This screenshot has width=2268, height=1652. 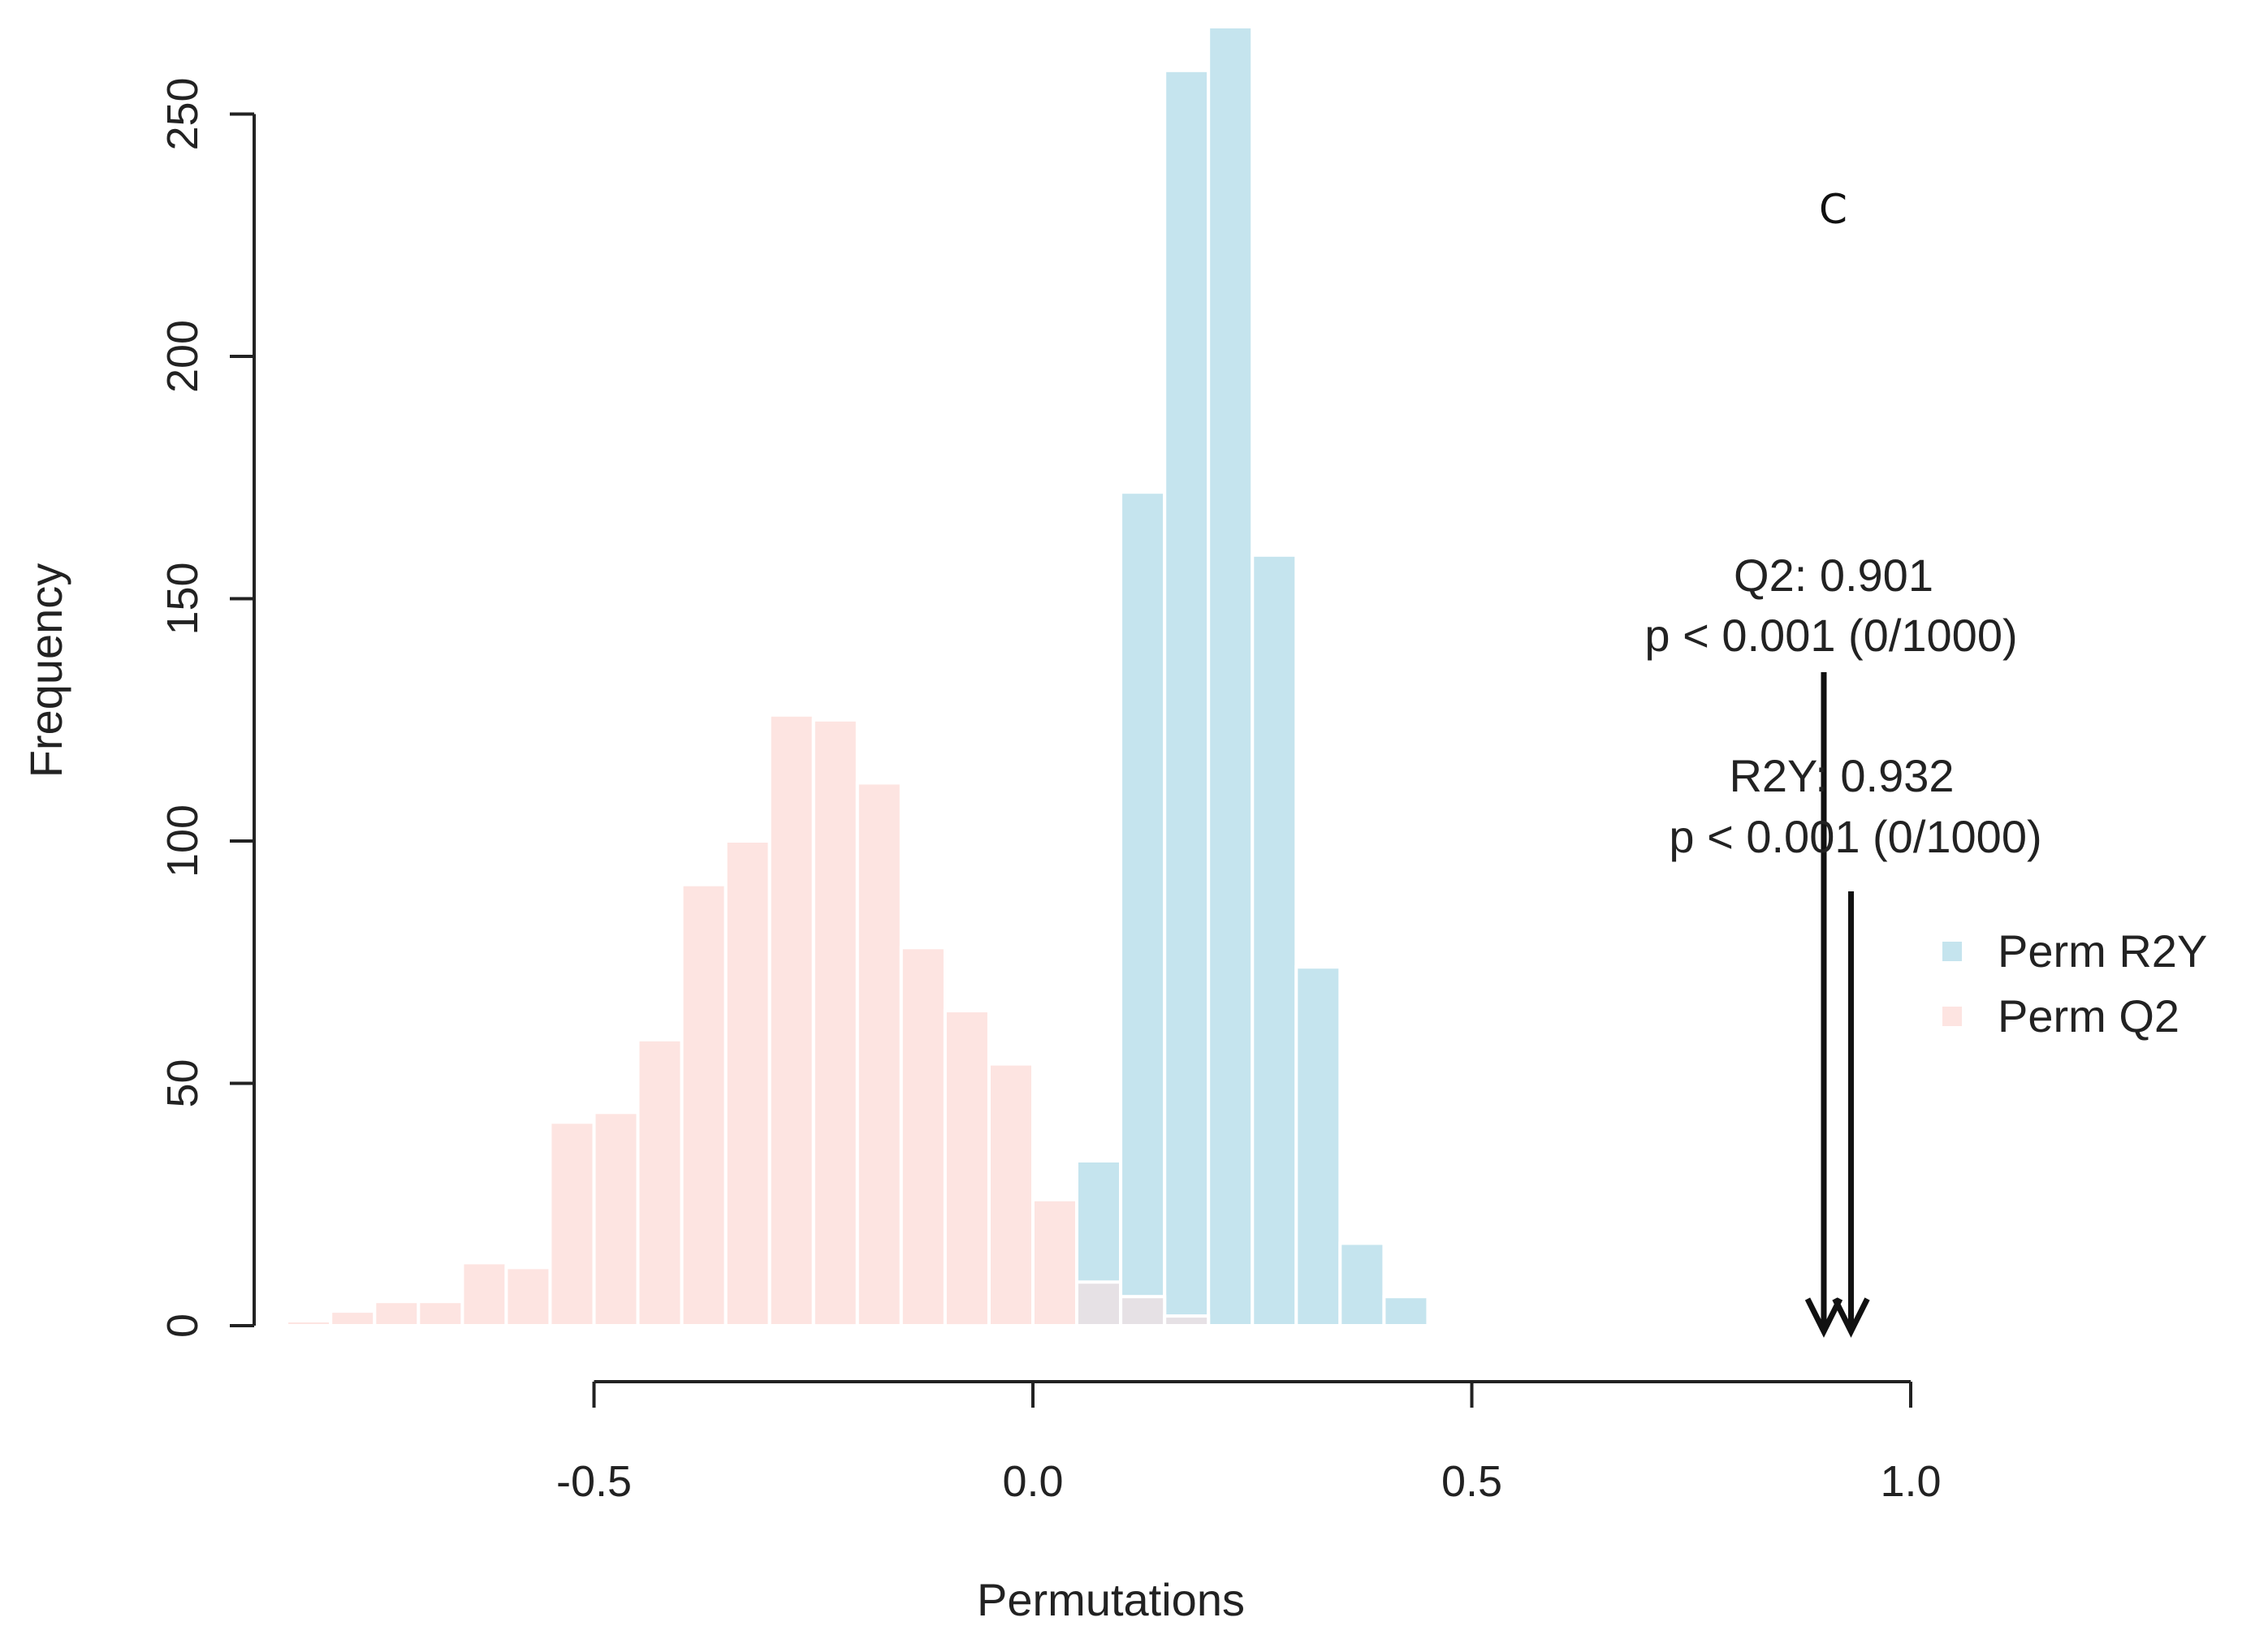 I want to click on y-axis: 0 50 100 150 200 250, so click(x=207, y=707).